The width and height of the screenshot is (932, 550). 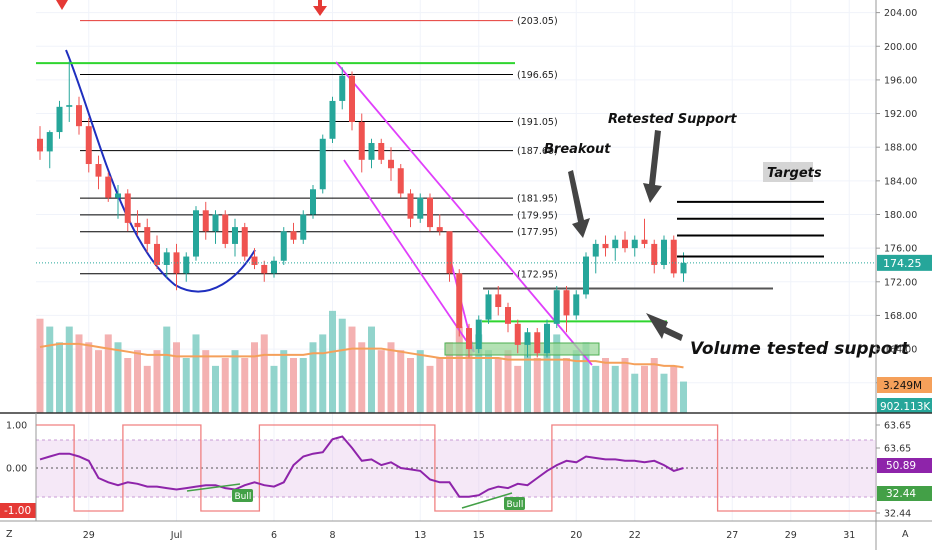 What do you see at coordinates (320, 8) in the screenshot?
I see `down-arrow-icon` at bounding box center [320, 8].